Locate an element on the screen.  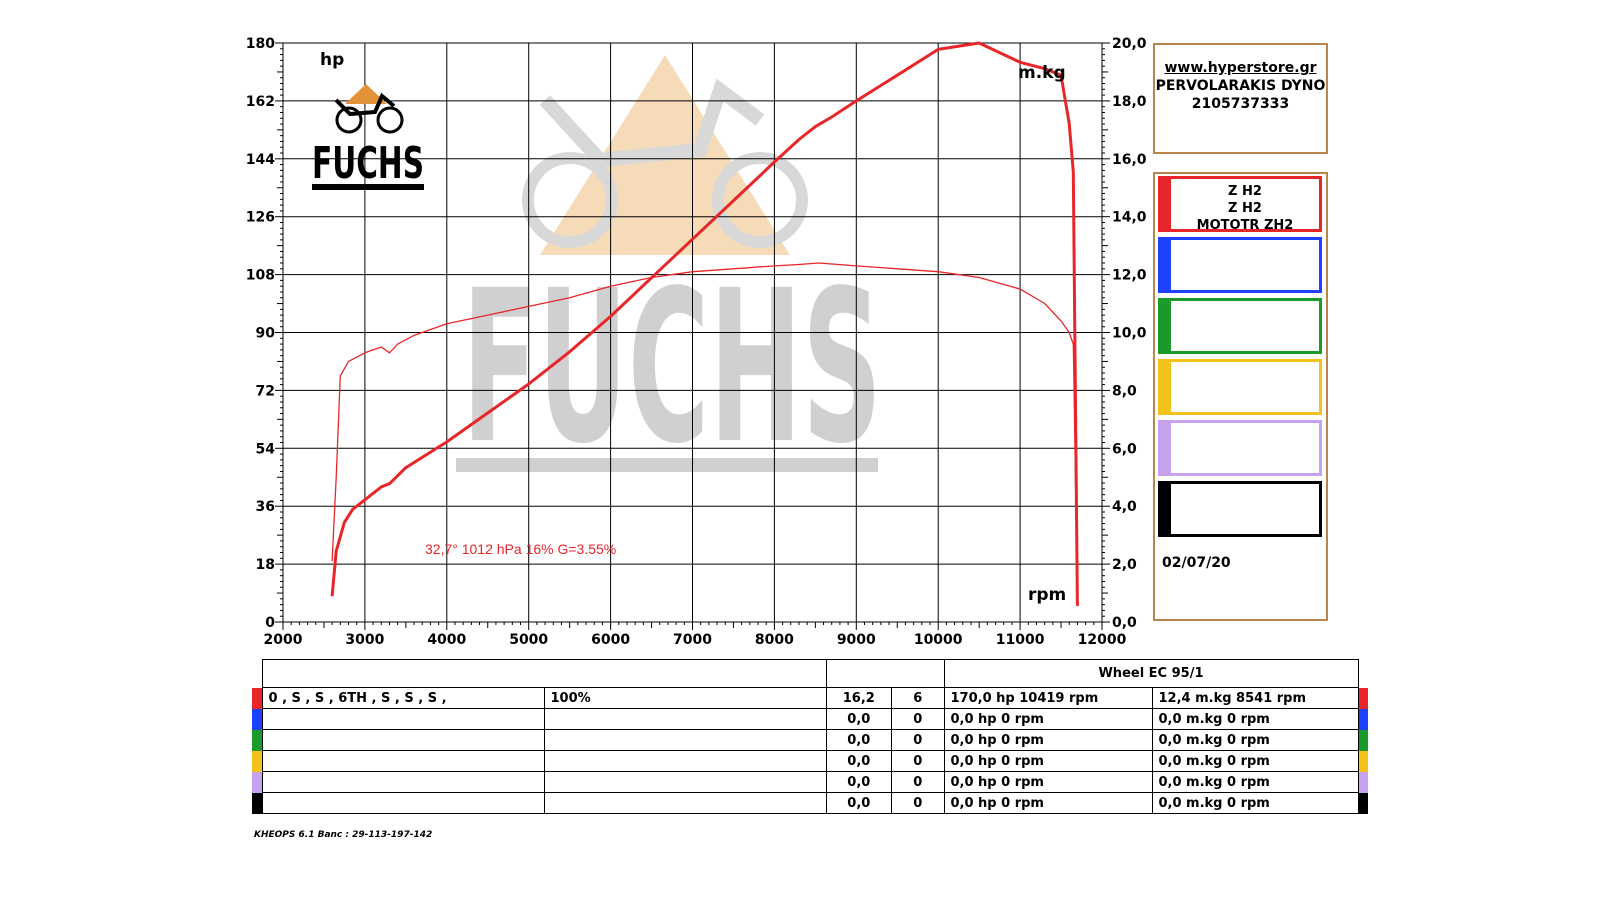
y2-tick-label: 14,0 is located at coordinates (1129, 218).